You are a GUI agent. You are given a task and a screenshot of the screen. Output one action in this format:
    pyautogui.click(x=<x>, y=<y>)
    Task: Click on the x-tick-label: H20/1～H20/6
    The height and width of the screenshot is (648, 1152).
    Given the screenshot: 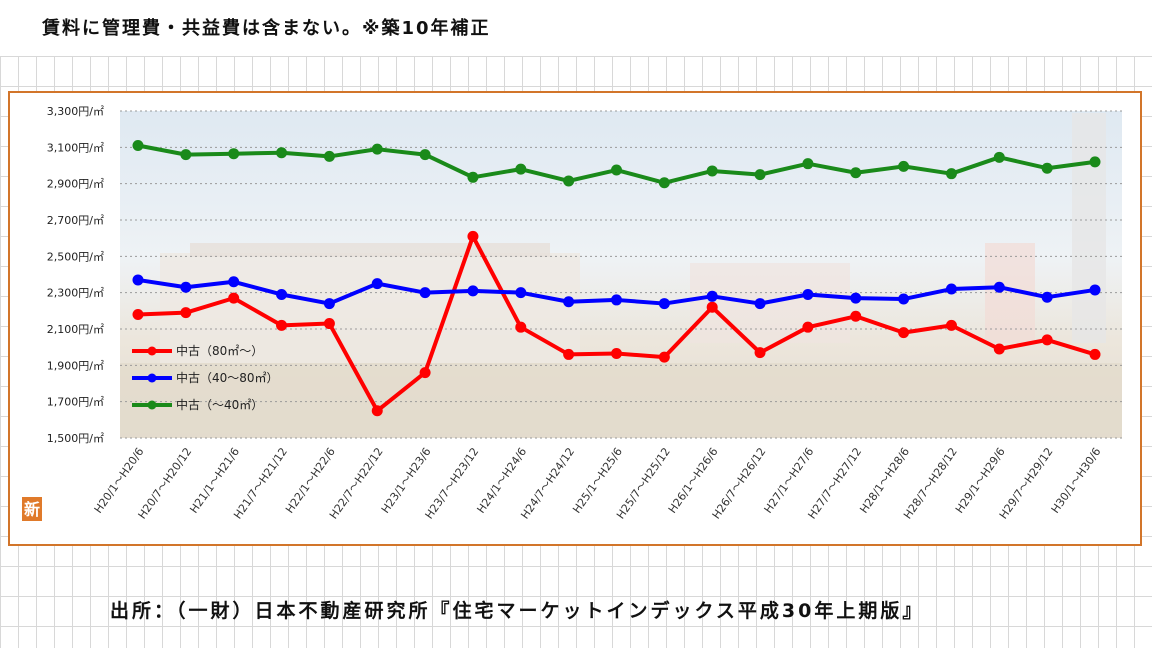 What is the action you would take?
    pyautogui.click(x=119, y=480)
    